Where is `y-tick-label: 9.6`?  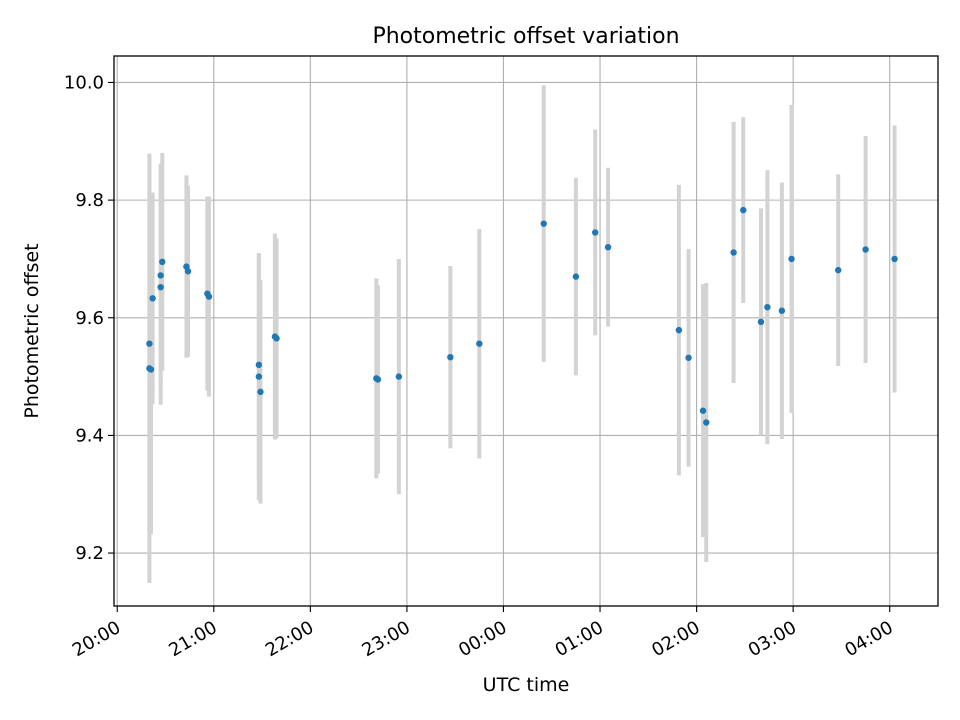
y-tick-label: 9.6 is located at coordinates (89, 318).